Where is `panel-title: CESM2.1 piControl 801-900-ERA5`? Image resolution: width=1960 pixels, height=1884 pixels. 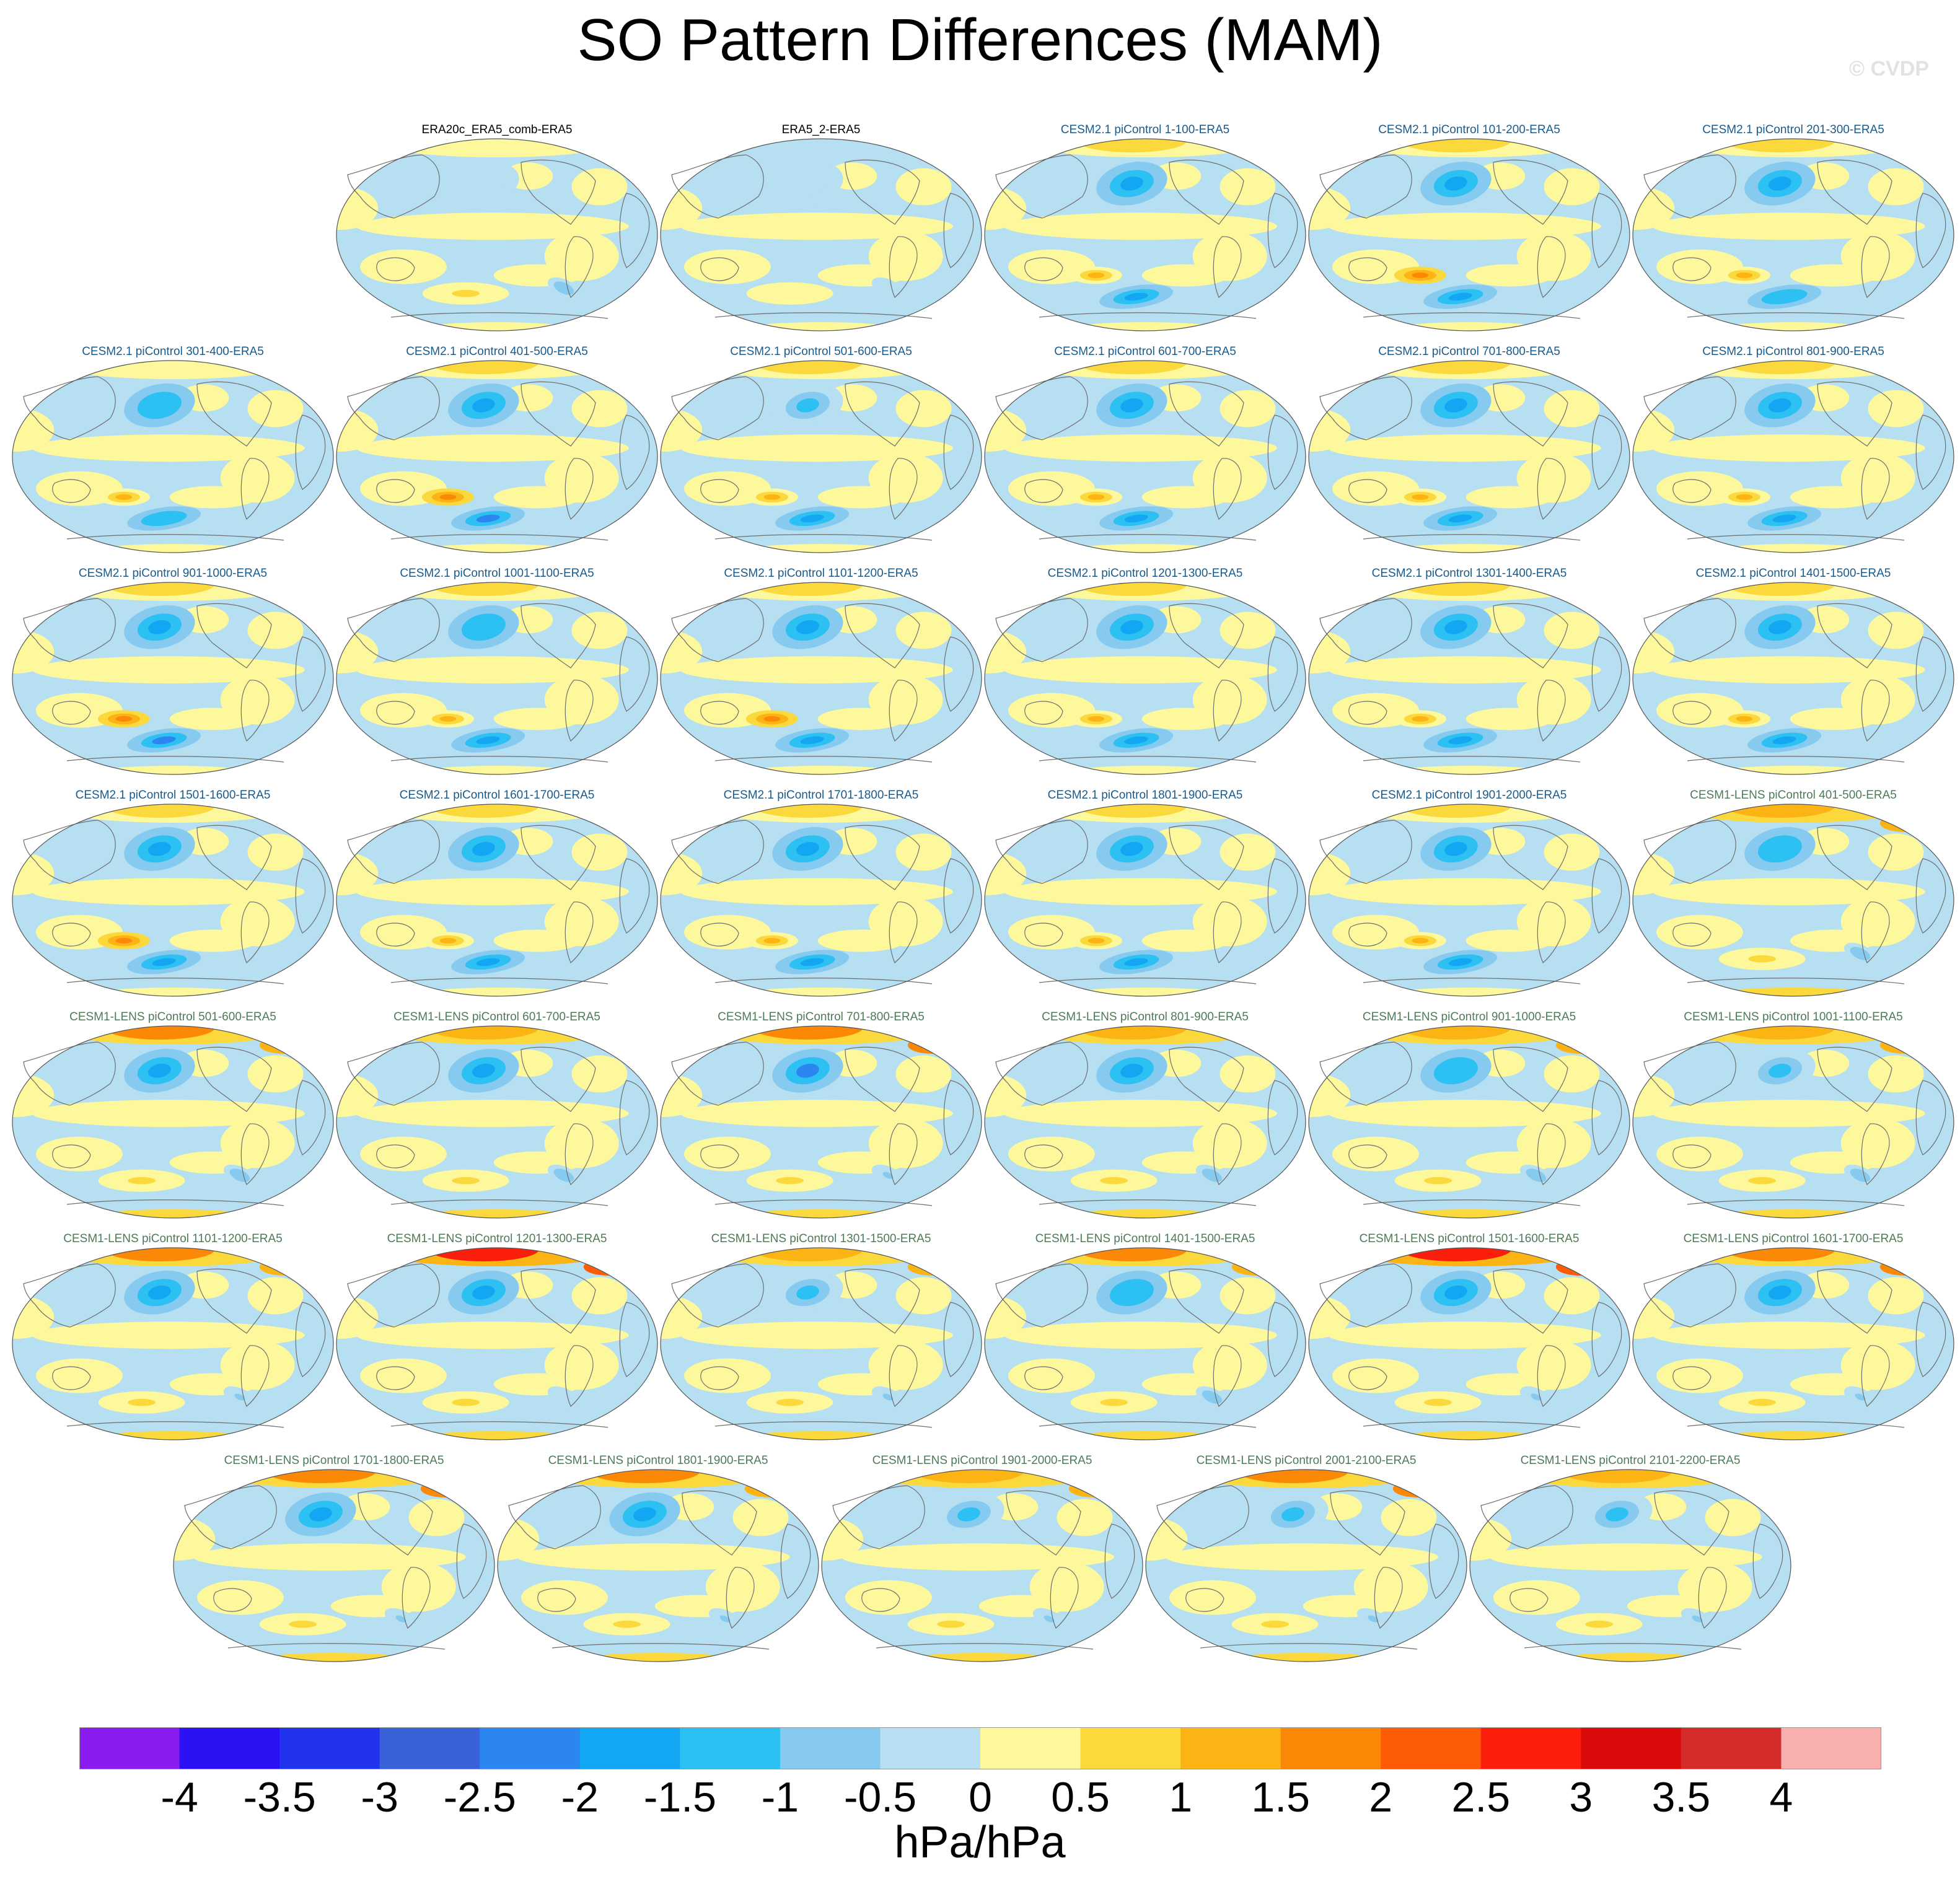 panel-title: CESM2.1 piControl 801-900-ERA5 is located at coordinates (1793, 352).